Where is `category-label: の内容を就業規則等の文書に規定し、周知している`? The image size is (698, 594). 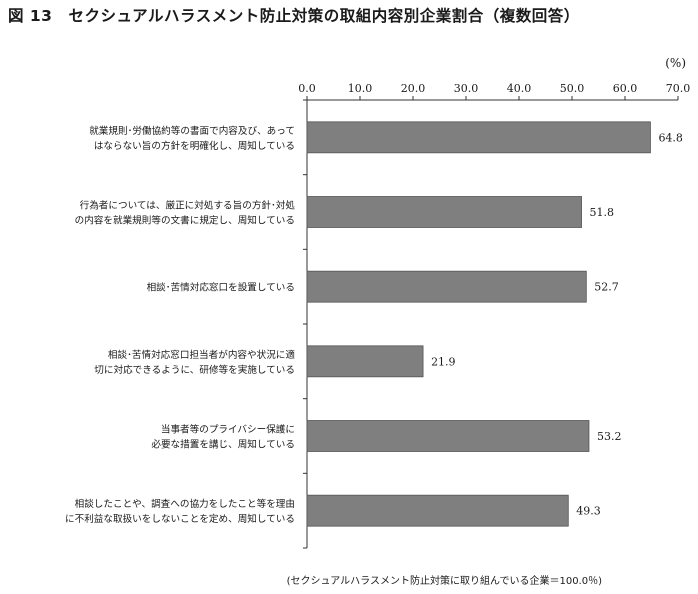
category-label: の内容を就業規則等の文書に規定し、周知している is located at coordinates (185, 221).